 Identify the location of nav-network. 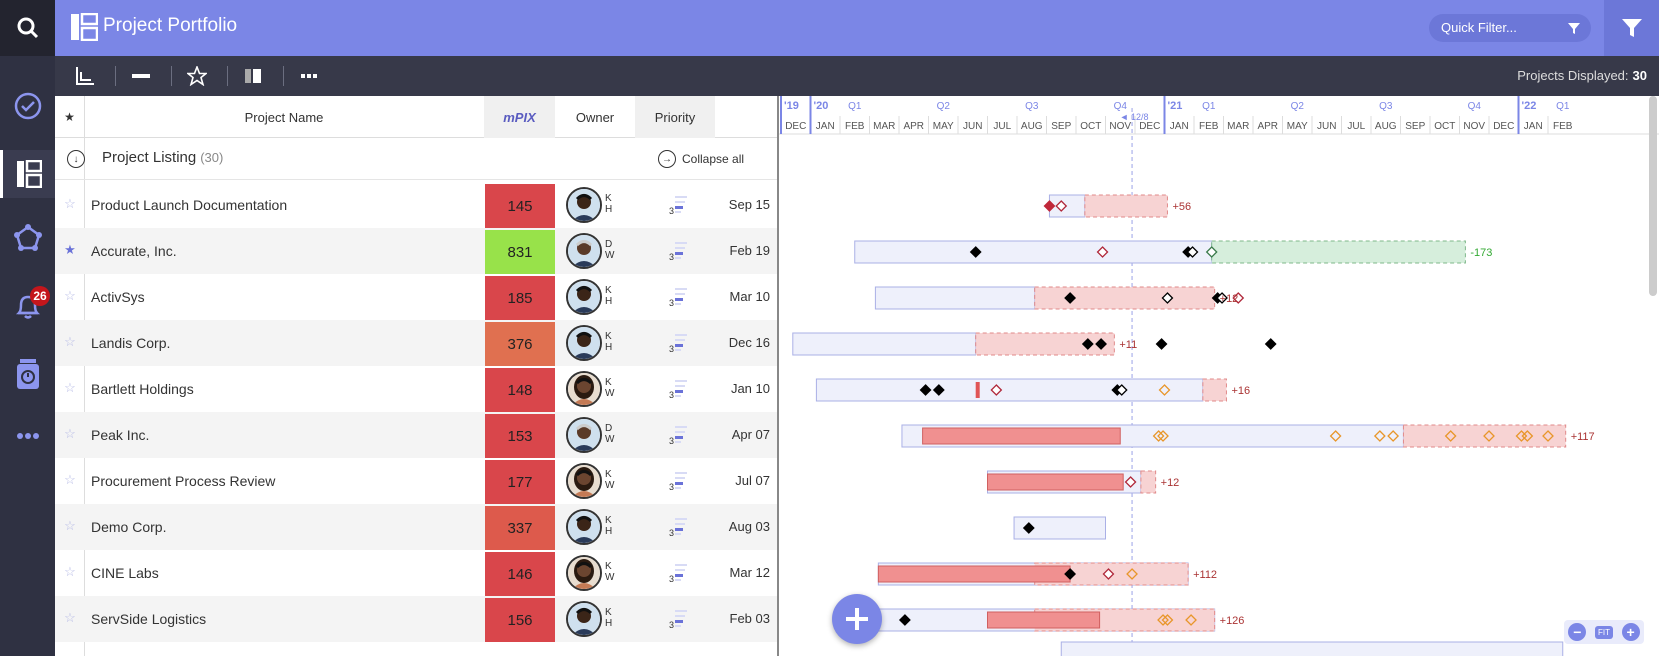
(27, 238).